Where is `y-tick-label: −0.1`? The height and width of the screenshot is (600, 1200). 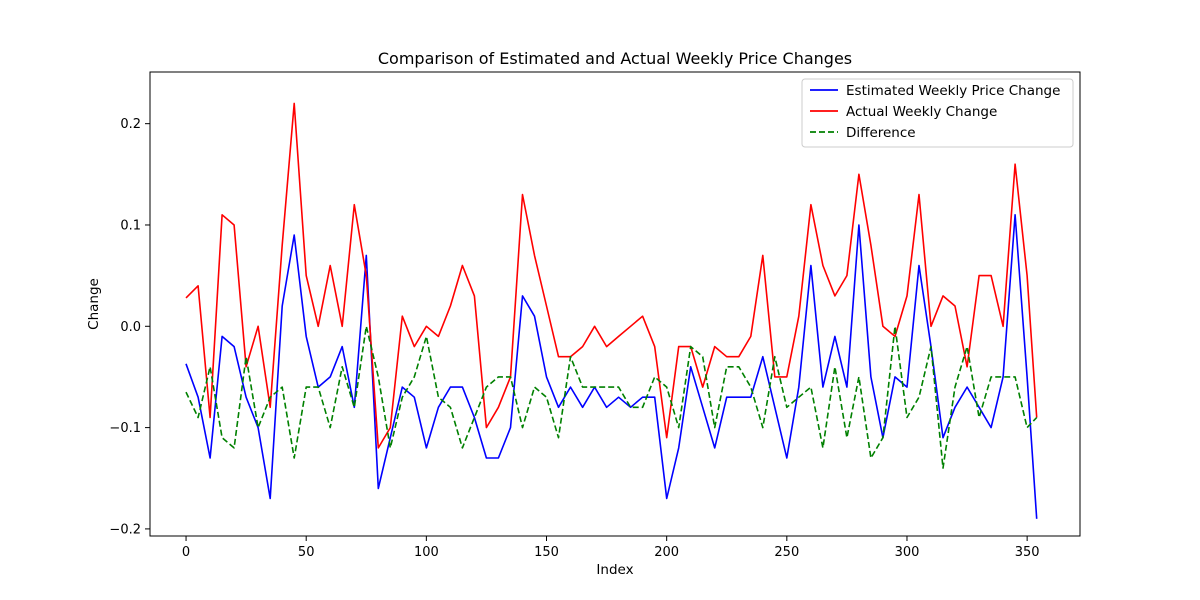
y-tick-label: −0.1 is located at coordinates (125, 428).